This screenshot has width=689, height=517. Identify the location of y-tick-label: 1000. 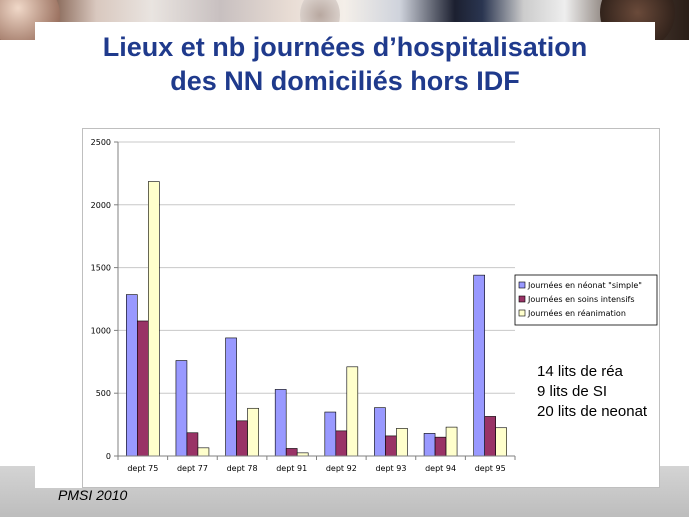
(101, 330).